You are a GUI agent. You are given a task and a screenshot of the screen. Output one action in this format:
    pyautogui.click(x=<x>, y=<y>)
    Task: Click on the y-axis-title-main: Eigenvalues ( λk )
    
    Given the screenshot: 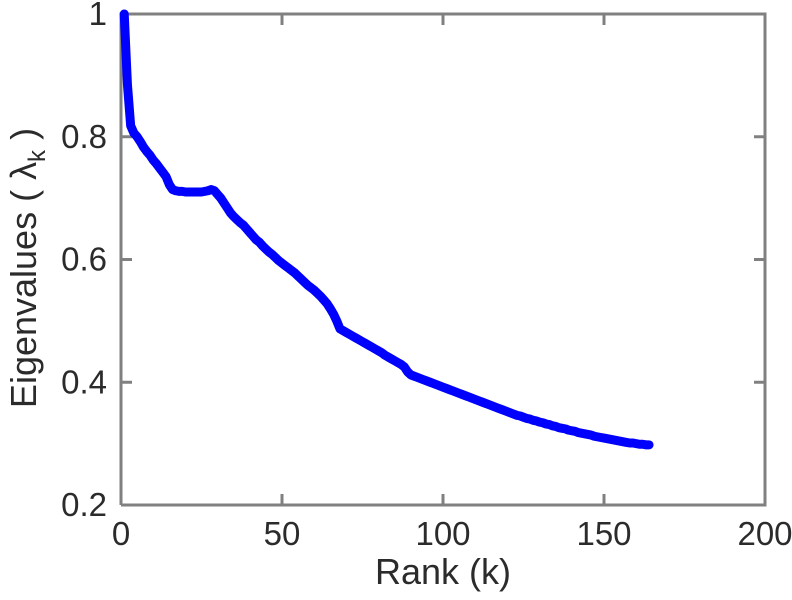 What is the action you would take?
    pyautogui.click(x=27, y=268)
    